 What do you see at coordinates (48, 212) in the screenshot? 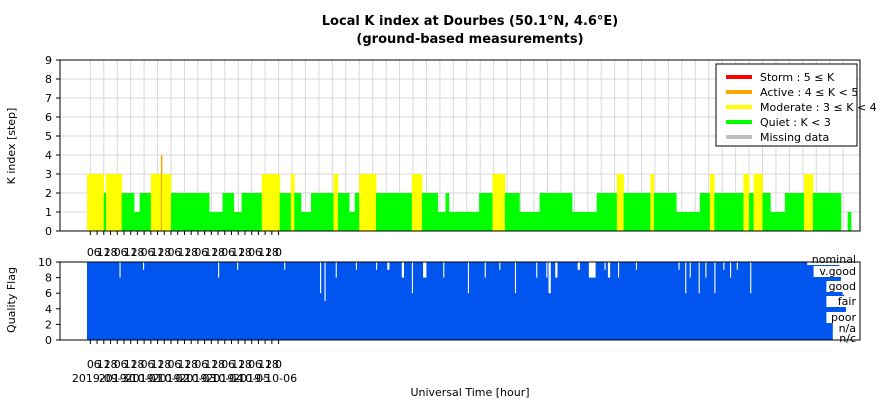
I see `y-tick-label: 1` at bounding box center [48, 212].